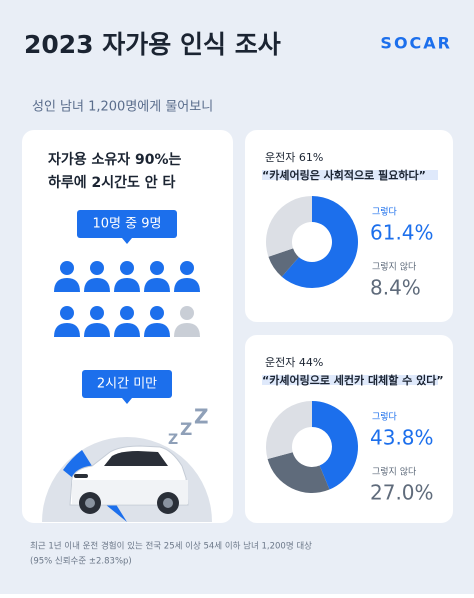 This screenshot has height=598, width=474. I want to click on badge-text: 10명 중 9명, so click(127, 224).